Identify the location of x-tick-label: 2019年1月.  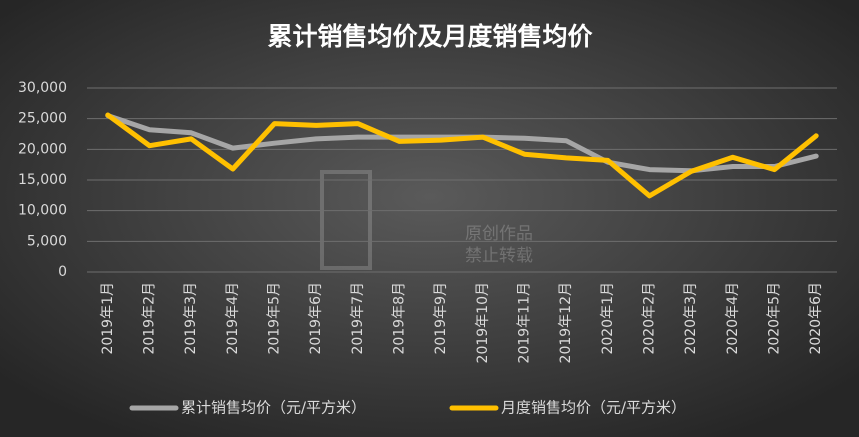
(108, 318).